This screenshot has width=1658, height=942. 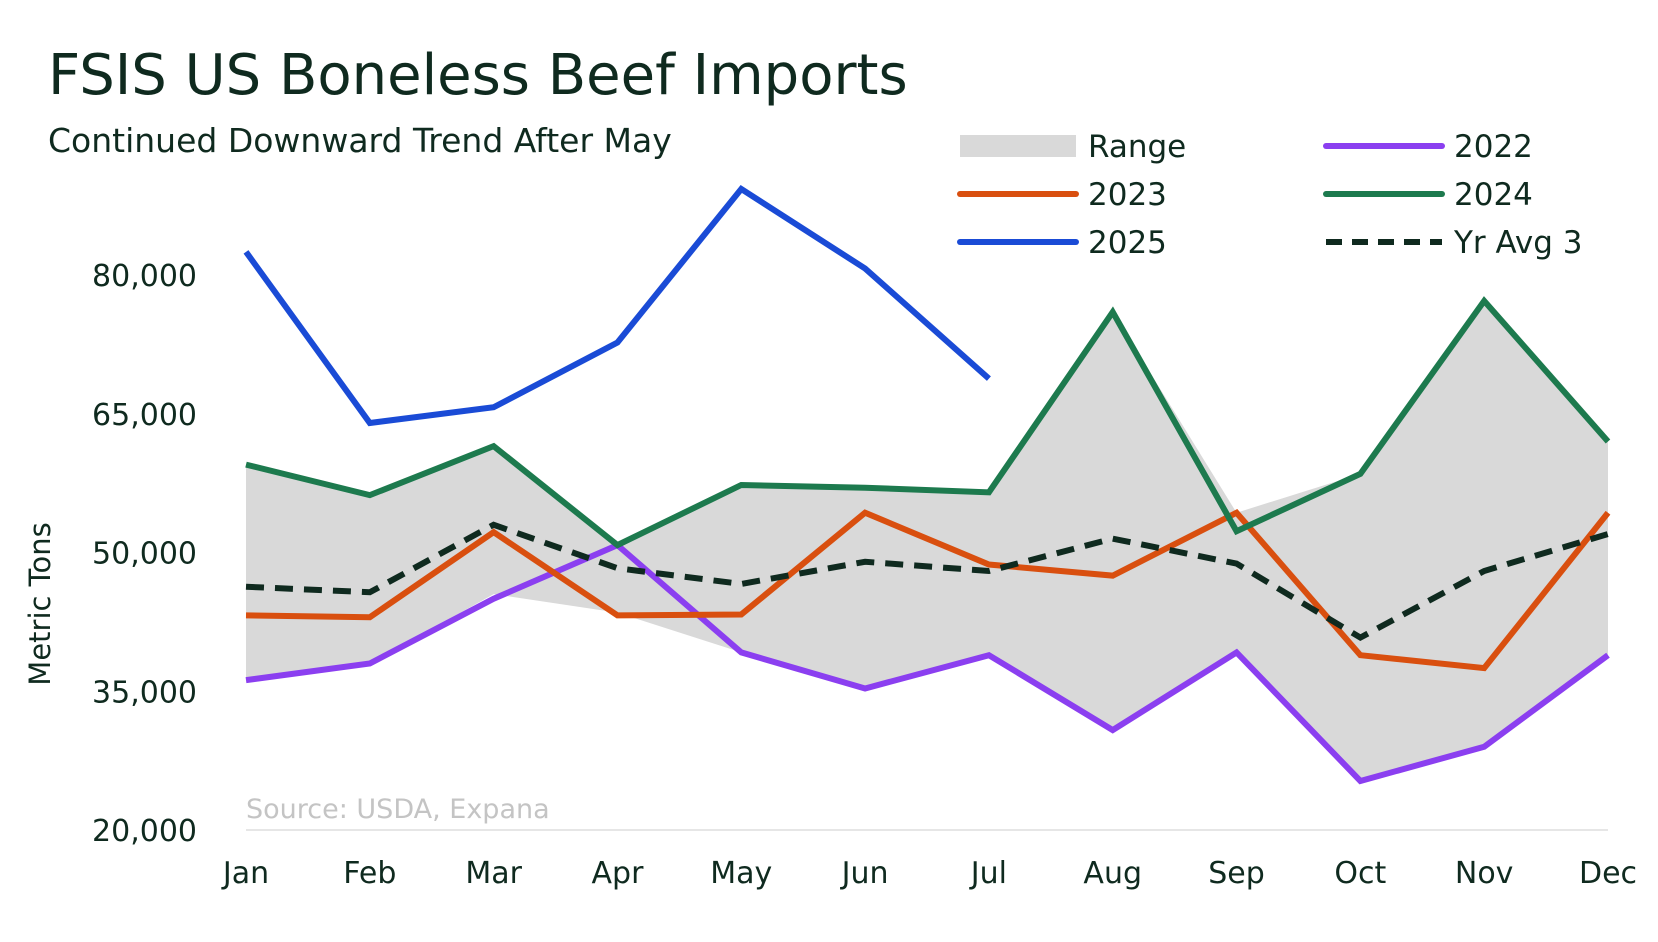 What do you see at coordinates (1270, 195) in the screenshot?
I see `legend: Range 2022 2023 2024 2025 Yr Avg 3` at bounding box center [1270, 195].